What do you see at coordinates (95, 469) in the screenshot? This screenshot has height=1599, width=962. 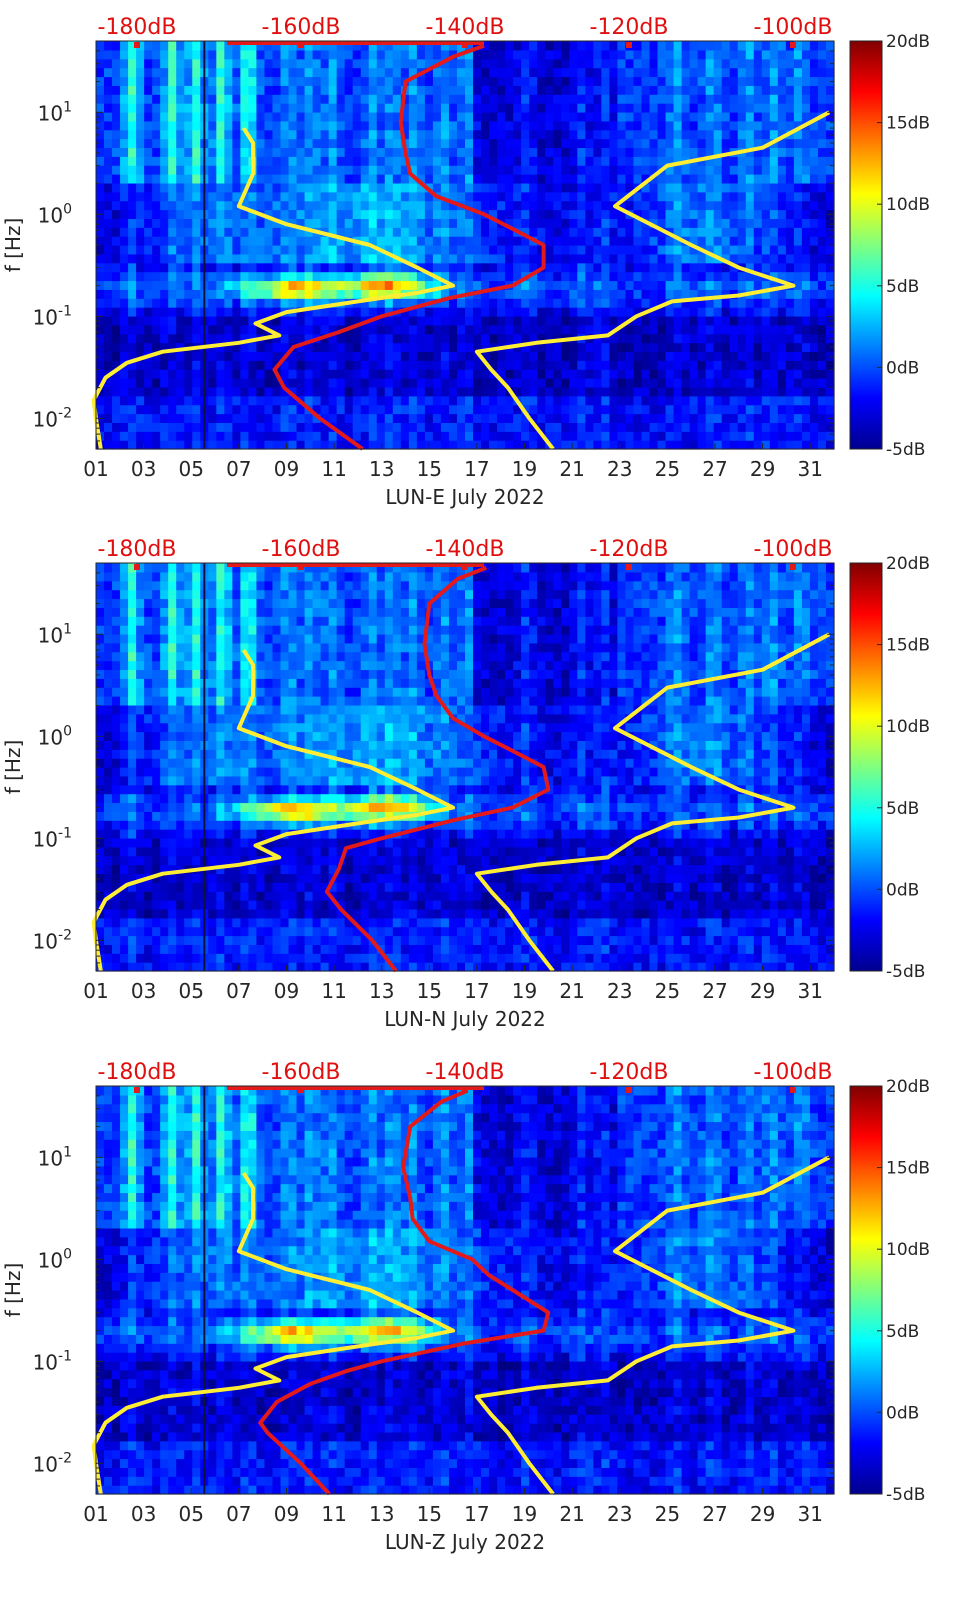 I see `x-tick-label: 01` at bounding box center [95, 469].